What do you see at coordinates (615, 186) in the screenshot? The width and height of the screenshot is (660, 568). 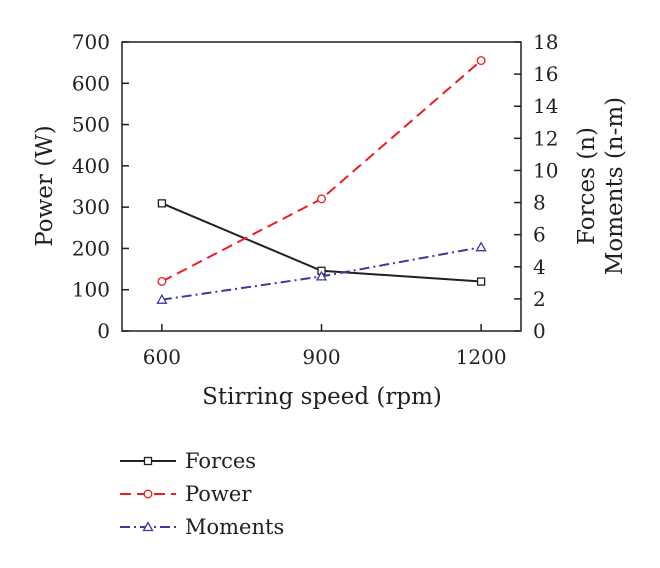 I see `right-y-axis-label-moments: Moments (n-m)` at bounding box center [615, 186].